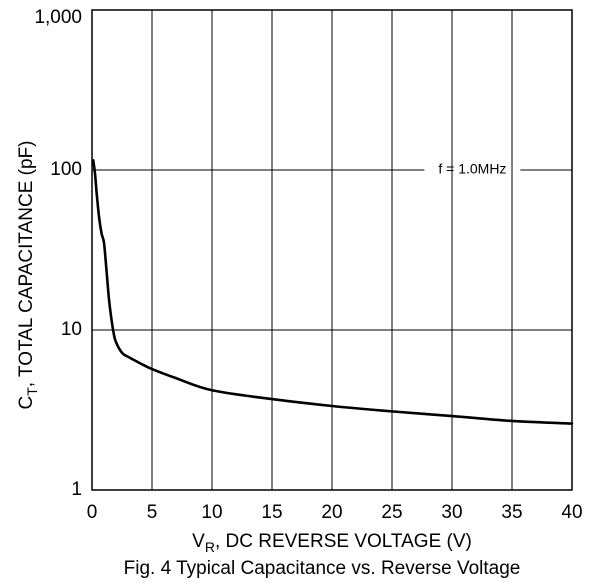 The image size is (590, 583). I want to click on x-tick-label-35: 35, so click(511, 512).